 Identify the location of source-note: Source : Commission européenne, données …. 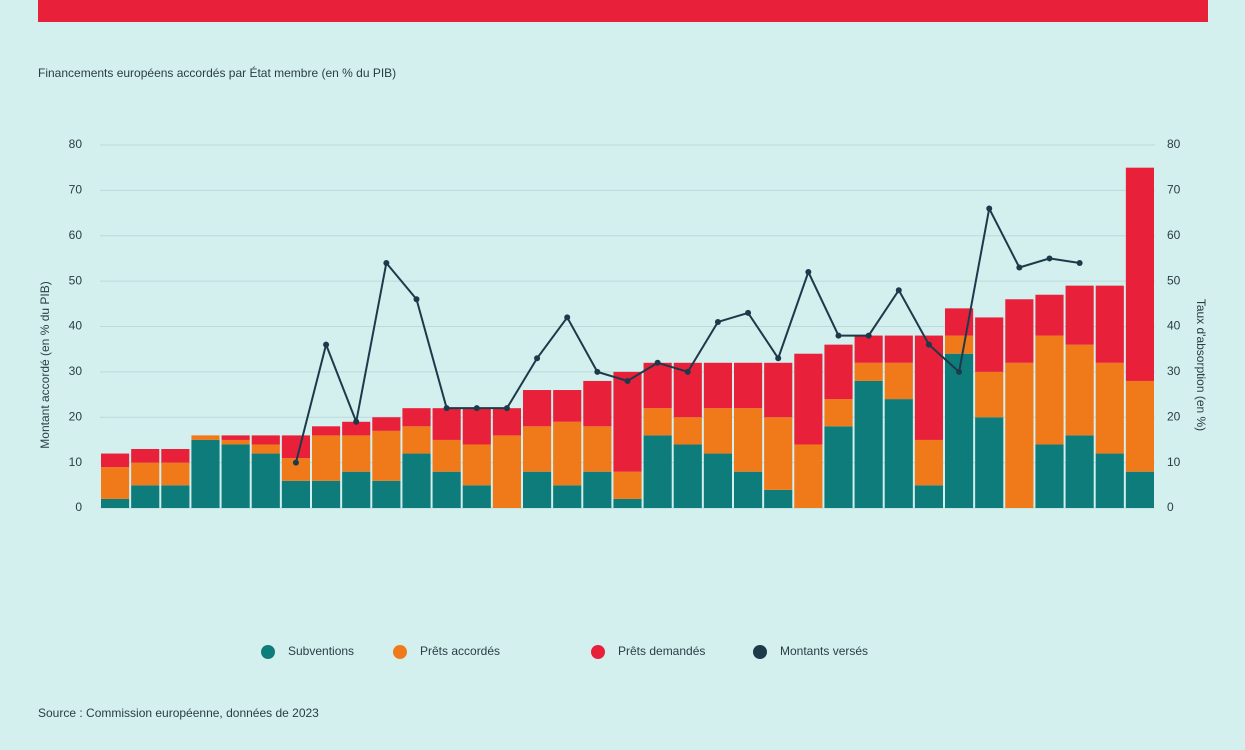
(178, 713).